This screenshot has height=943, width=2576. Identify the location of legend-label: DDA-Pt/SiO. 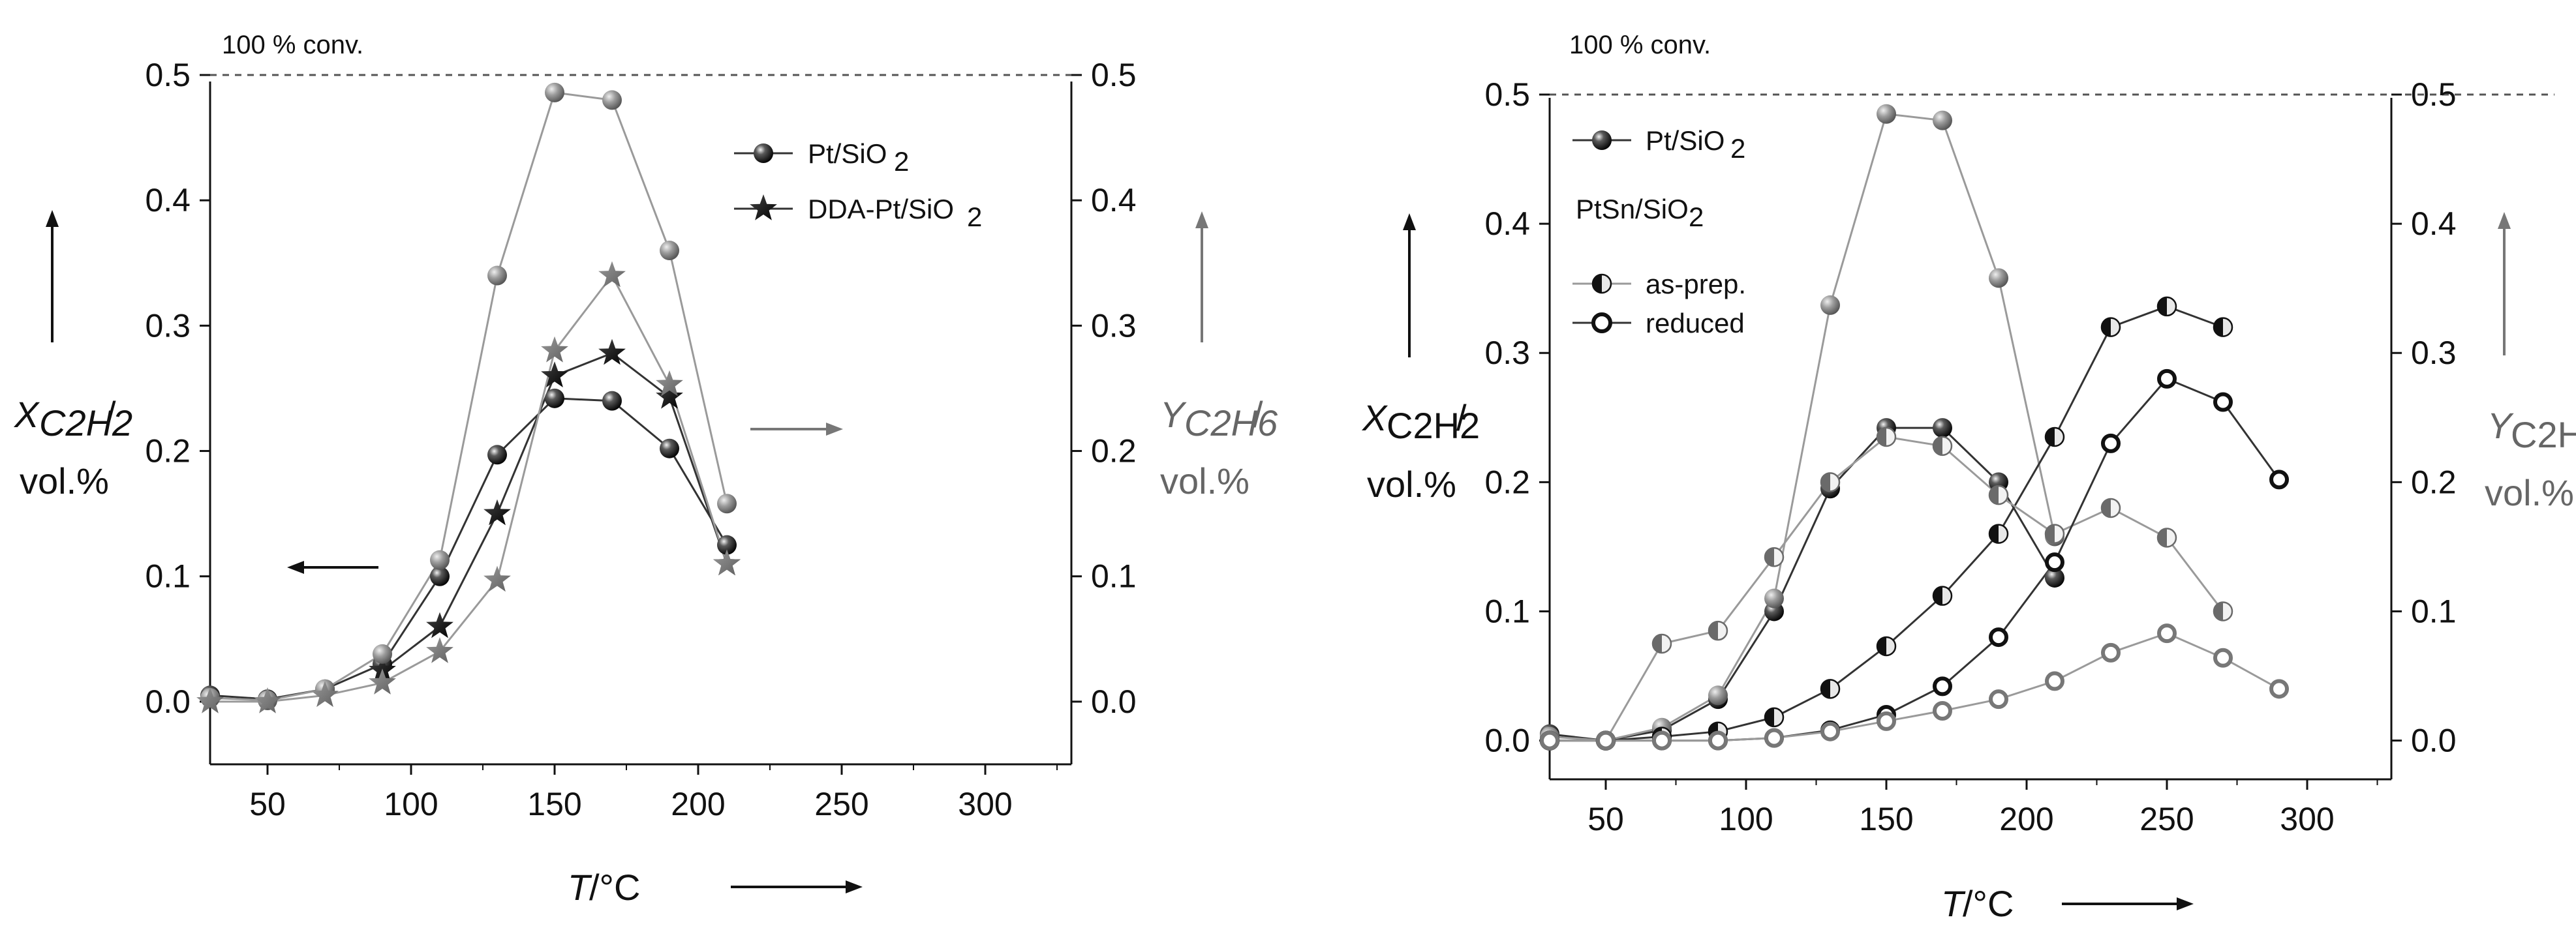
(881, 209).